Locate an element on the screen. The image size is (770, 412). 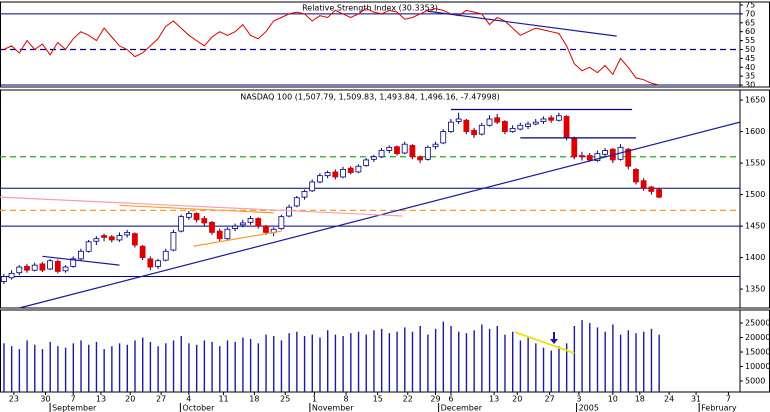
x-tick-label: 18 is located at coordinates (254, 399).